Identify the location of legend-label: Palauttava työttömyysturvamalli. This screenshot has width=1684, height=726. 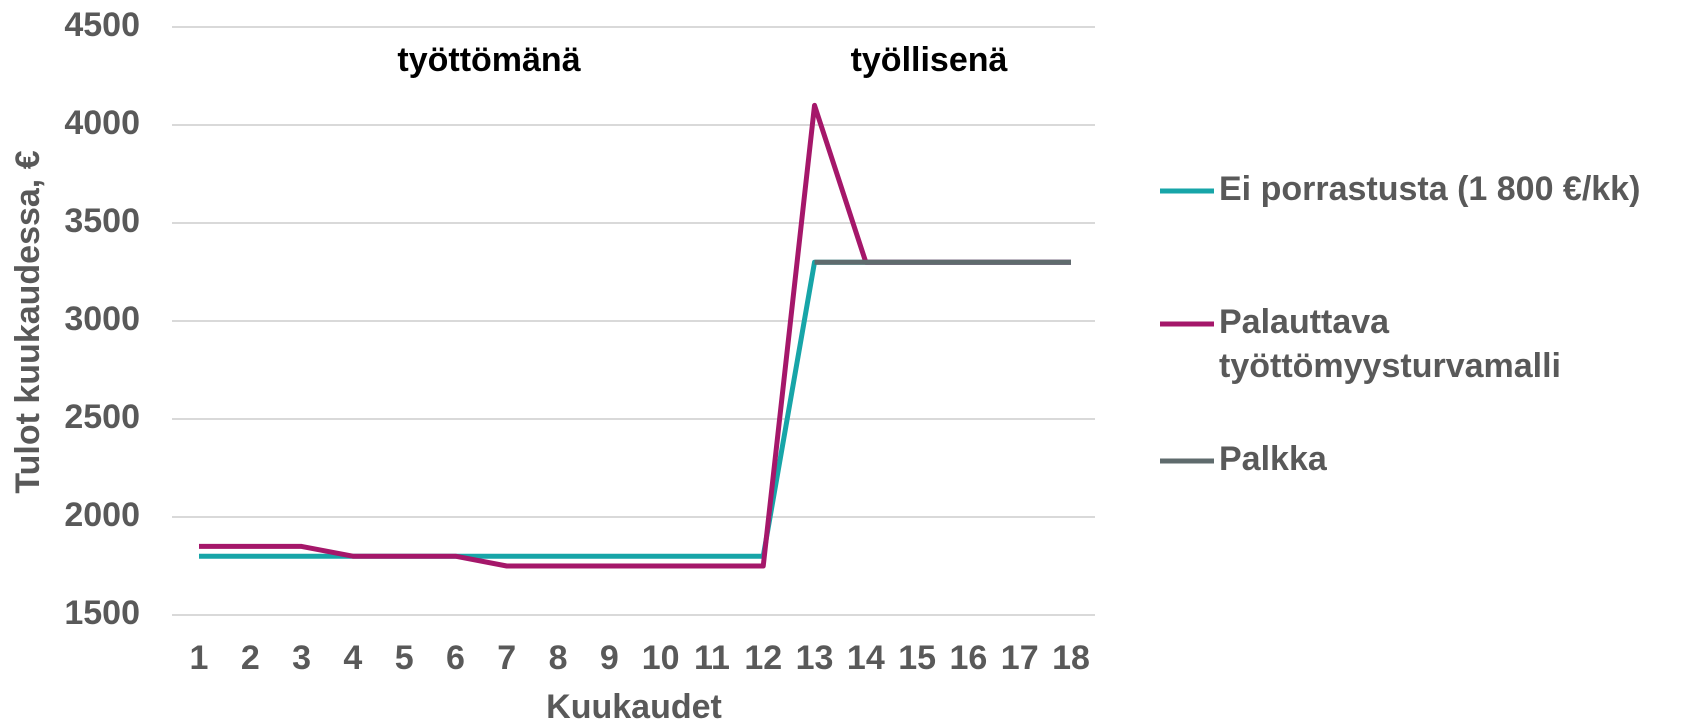
(1390, 344).